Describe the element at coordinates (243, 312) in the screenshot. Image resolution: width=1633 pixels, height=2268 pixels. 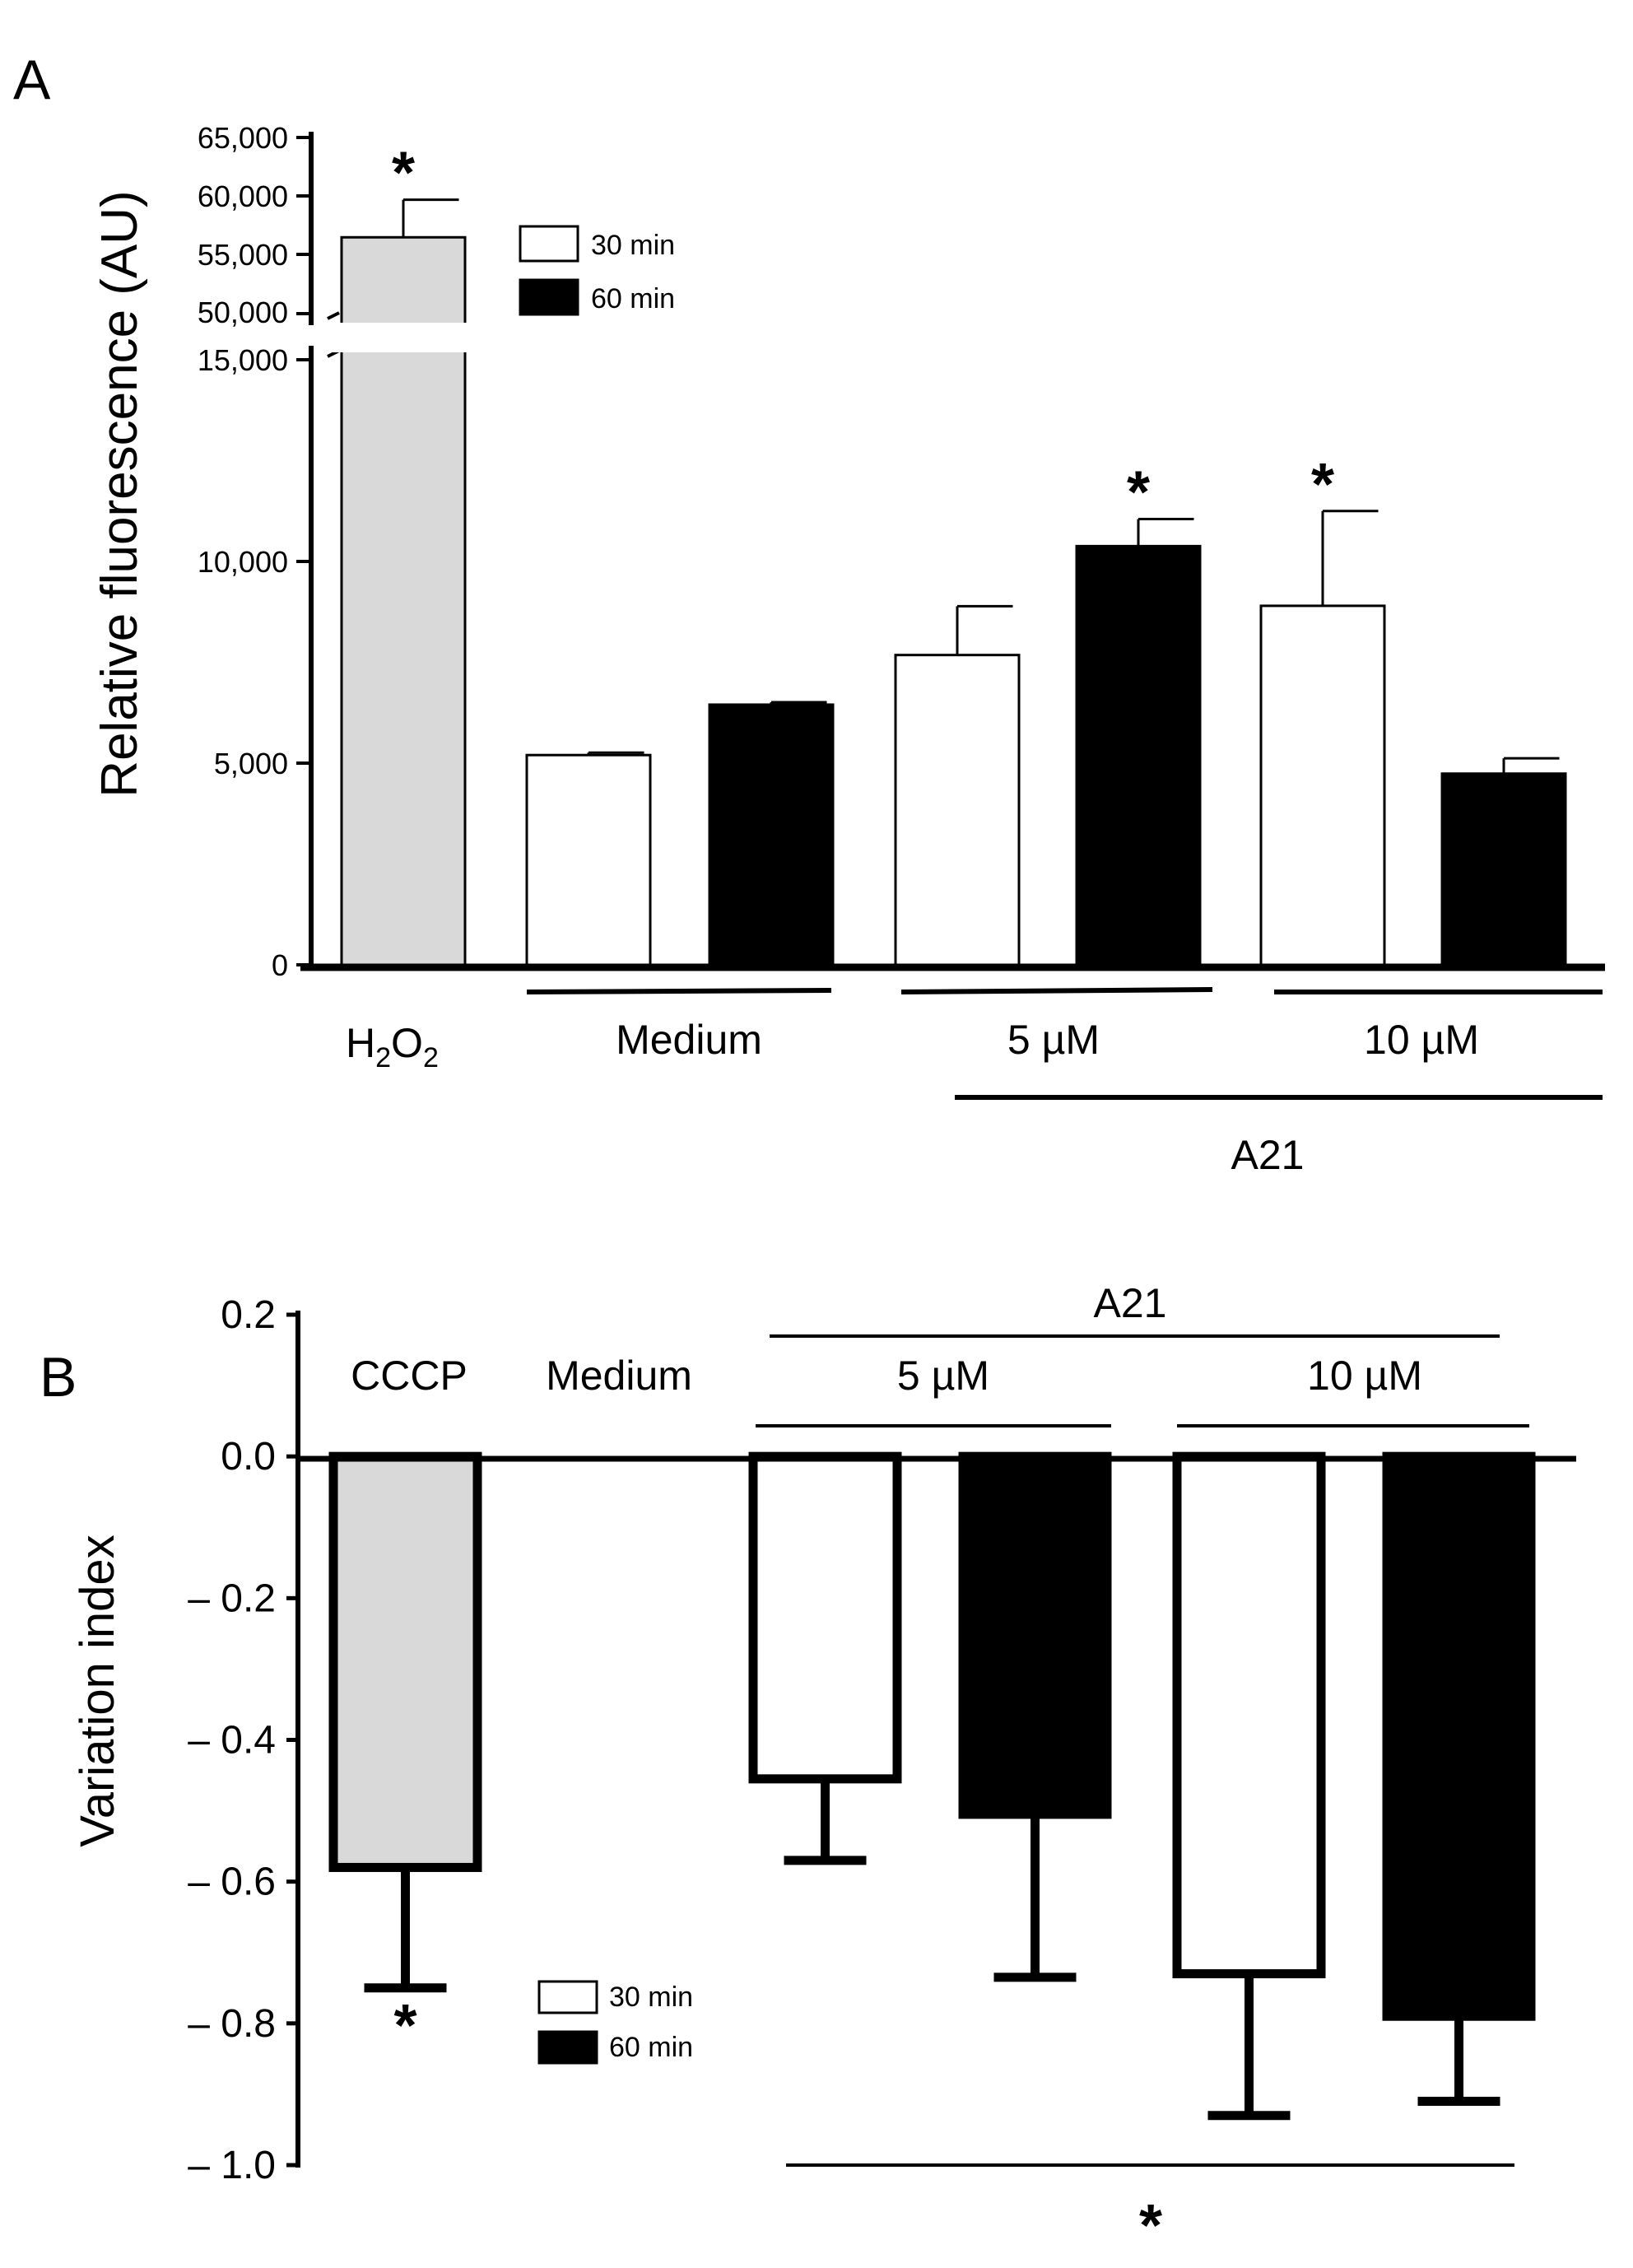
I see `panel-a-tick-label: 50,000` at that location.